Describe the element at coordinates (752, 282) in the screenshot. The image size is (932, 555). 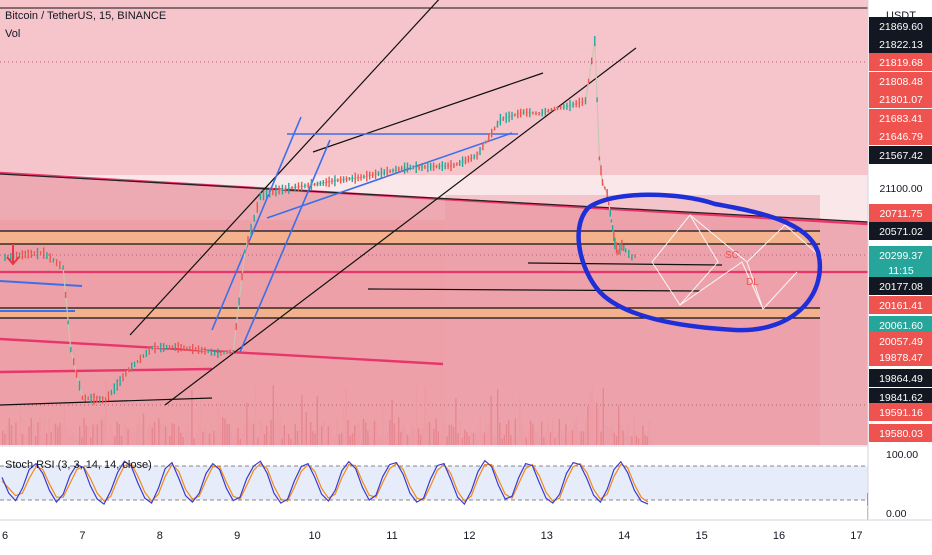
I see `annotation-dl: DL` at that location.